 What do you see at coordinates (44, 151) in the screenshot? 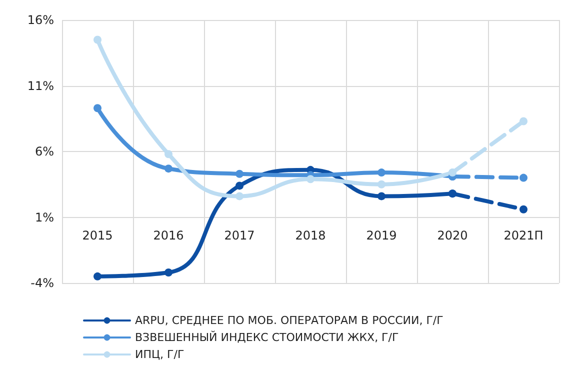
I see `y-tick-label: 6%` at bounding box center [44, 151].